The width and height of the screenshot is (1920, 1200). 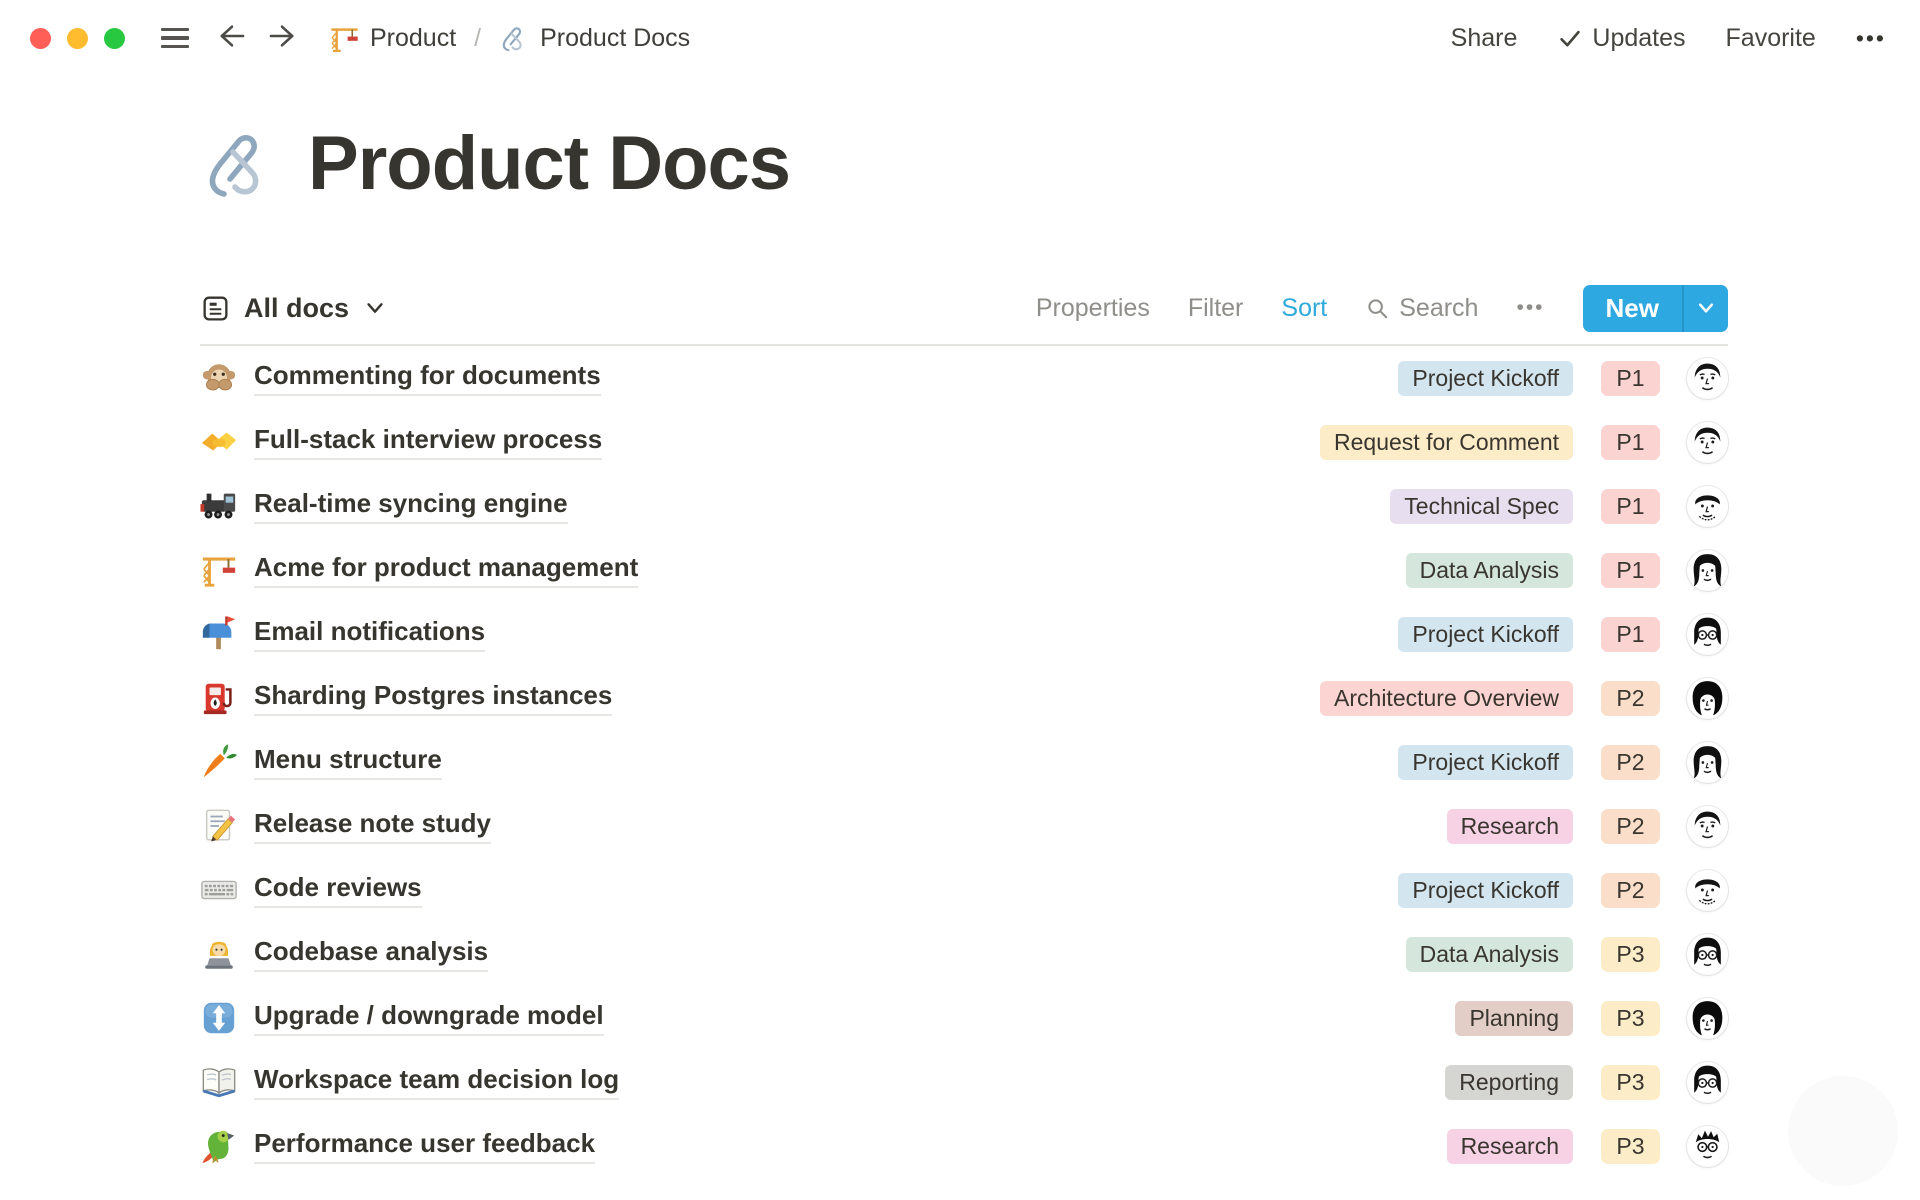 What do you see at coordinates (615, 37) in the screenshot?
I see `breadcrumb-item-product-docs: Product Docs` at bounding box center [615, 37].